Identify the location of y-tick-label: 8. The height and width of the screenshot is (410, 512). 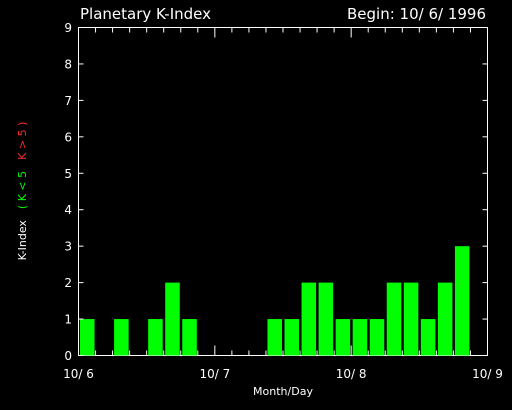
(68, 64).